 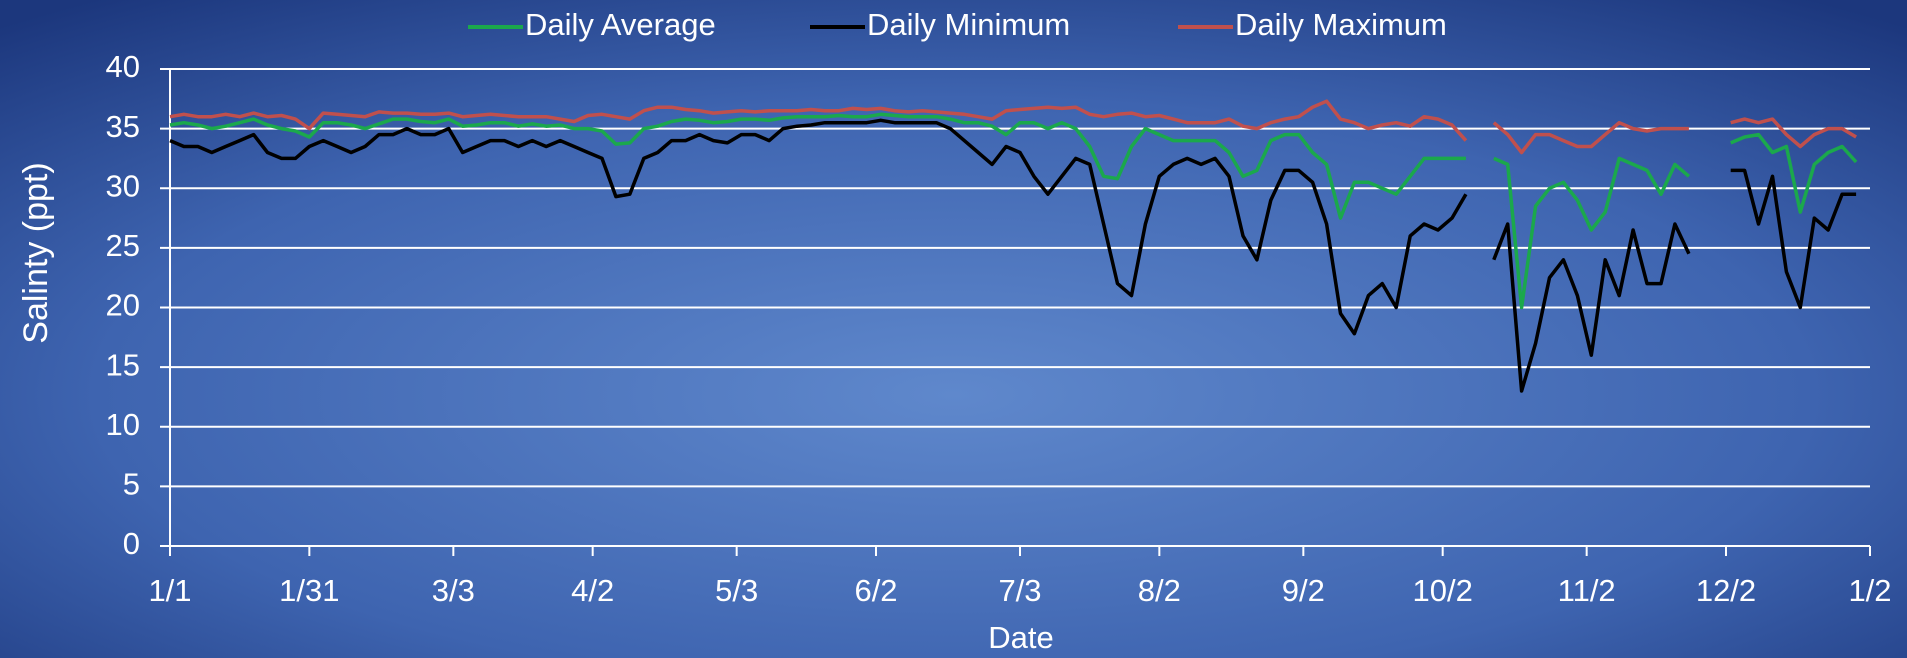 What do you see at coordinates (123, 66) in the screenshot?
I see `y-tick-label: 40` at bounding box center [123, 66].